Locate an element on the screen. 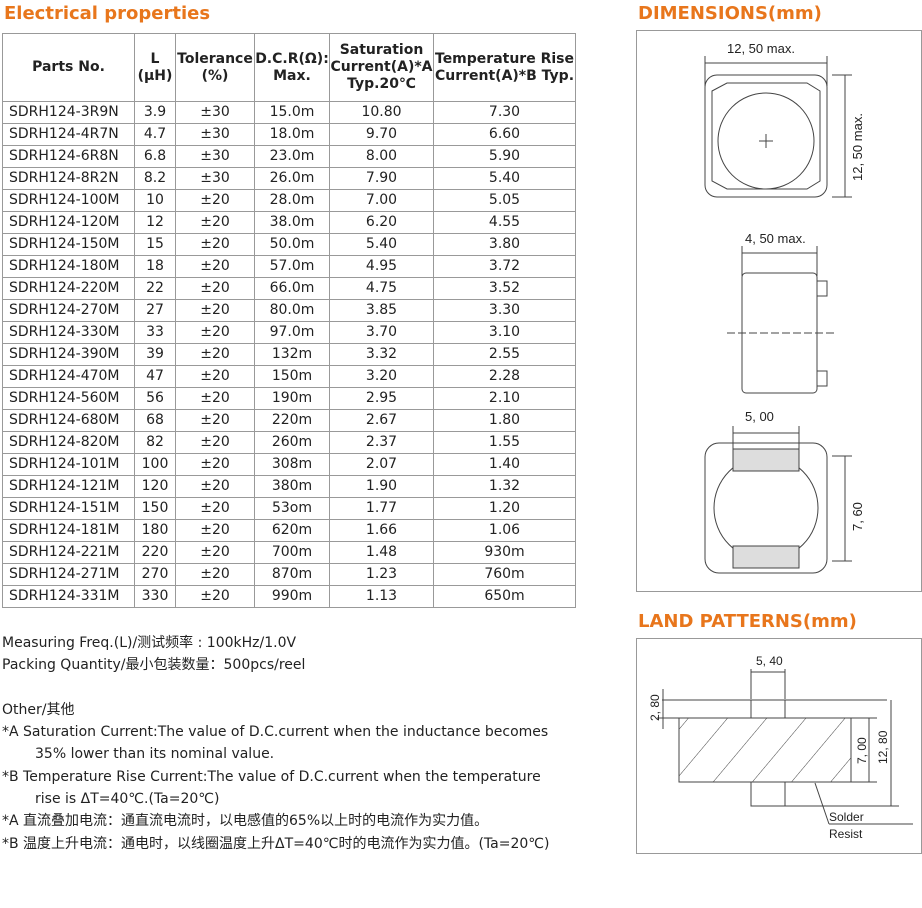 This screenshot has width=922, height=908. table-cell: 3.30 is located at coordinates (504, 310).